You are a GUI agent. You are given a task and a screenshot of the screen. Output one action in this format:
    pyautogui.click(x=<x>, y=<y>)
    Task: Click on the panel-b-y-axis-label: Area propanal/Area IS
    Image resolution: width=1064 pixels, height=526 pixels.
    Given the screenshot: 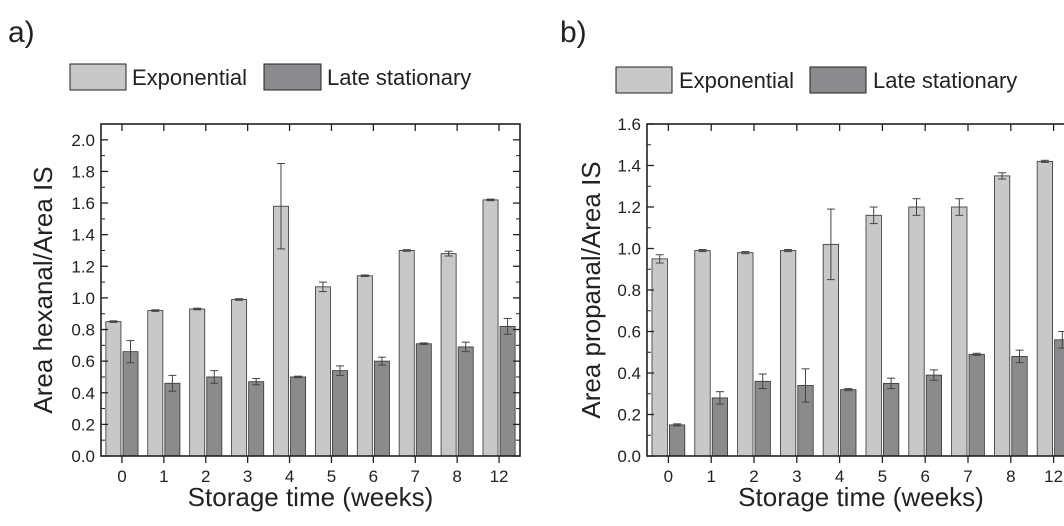 What is the action you would take?
    pyautogui.click(x=591, y=289)
    